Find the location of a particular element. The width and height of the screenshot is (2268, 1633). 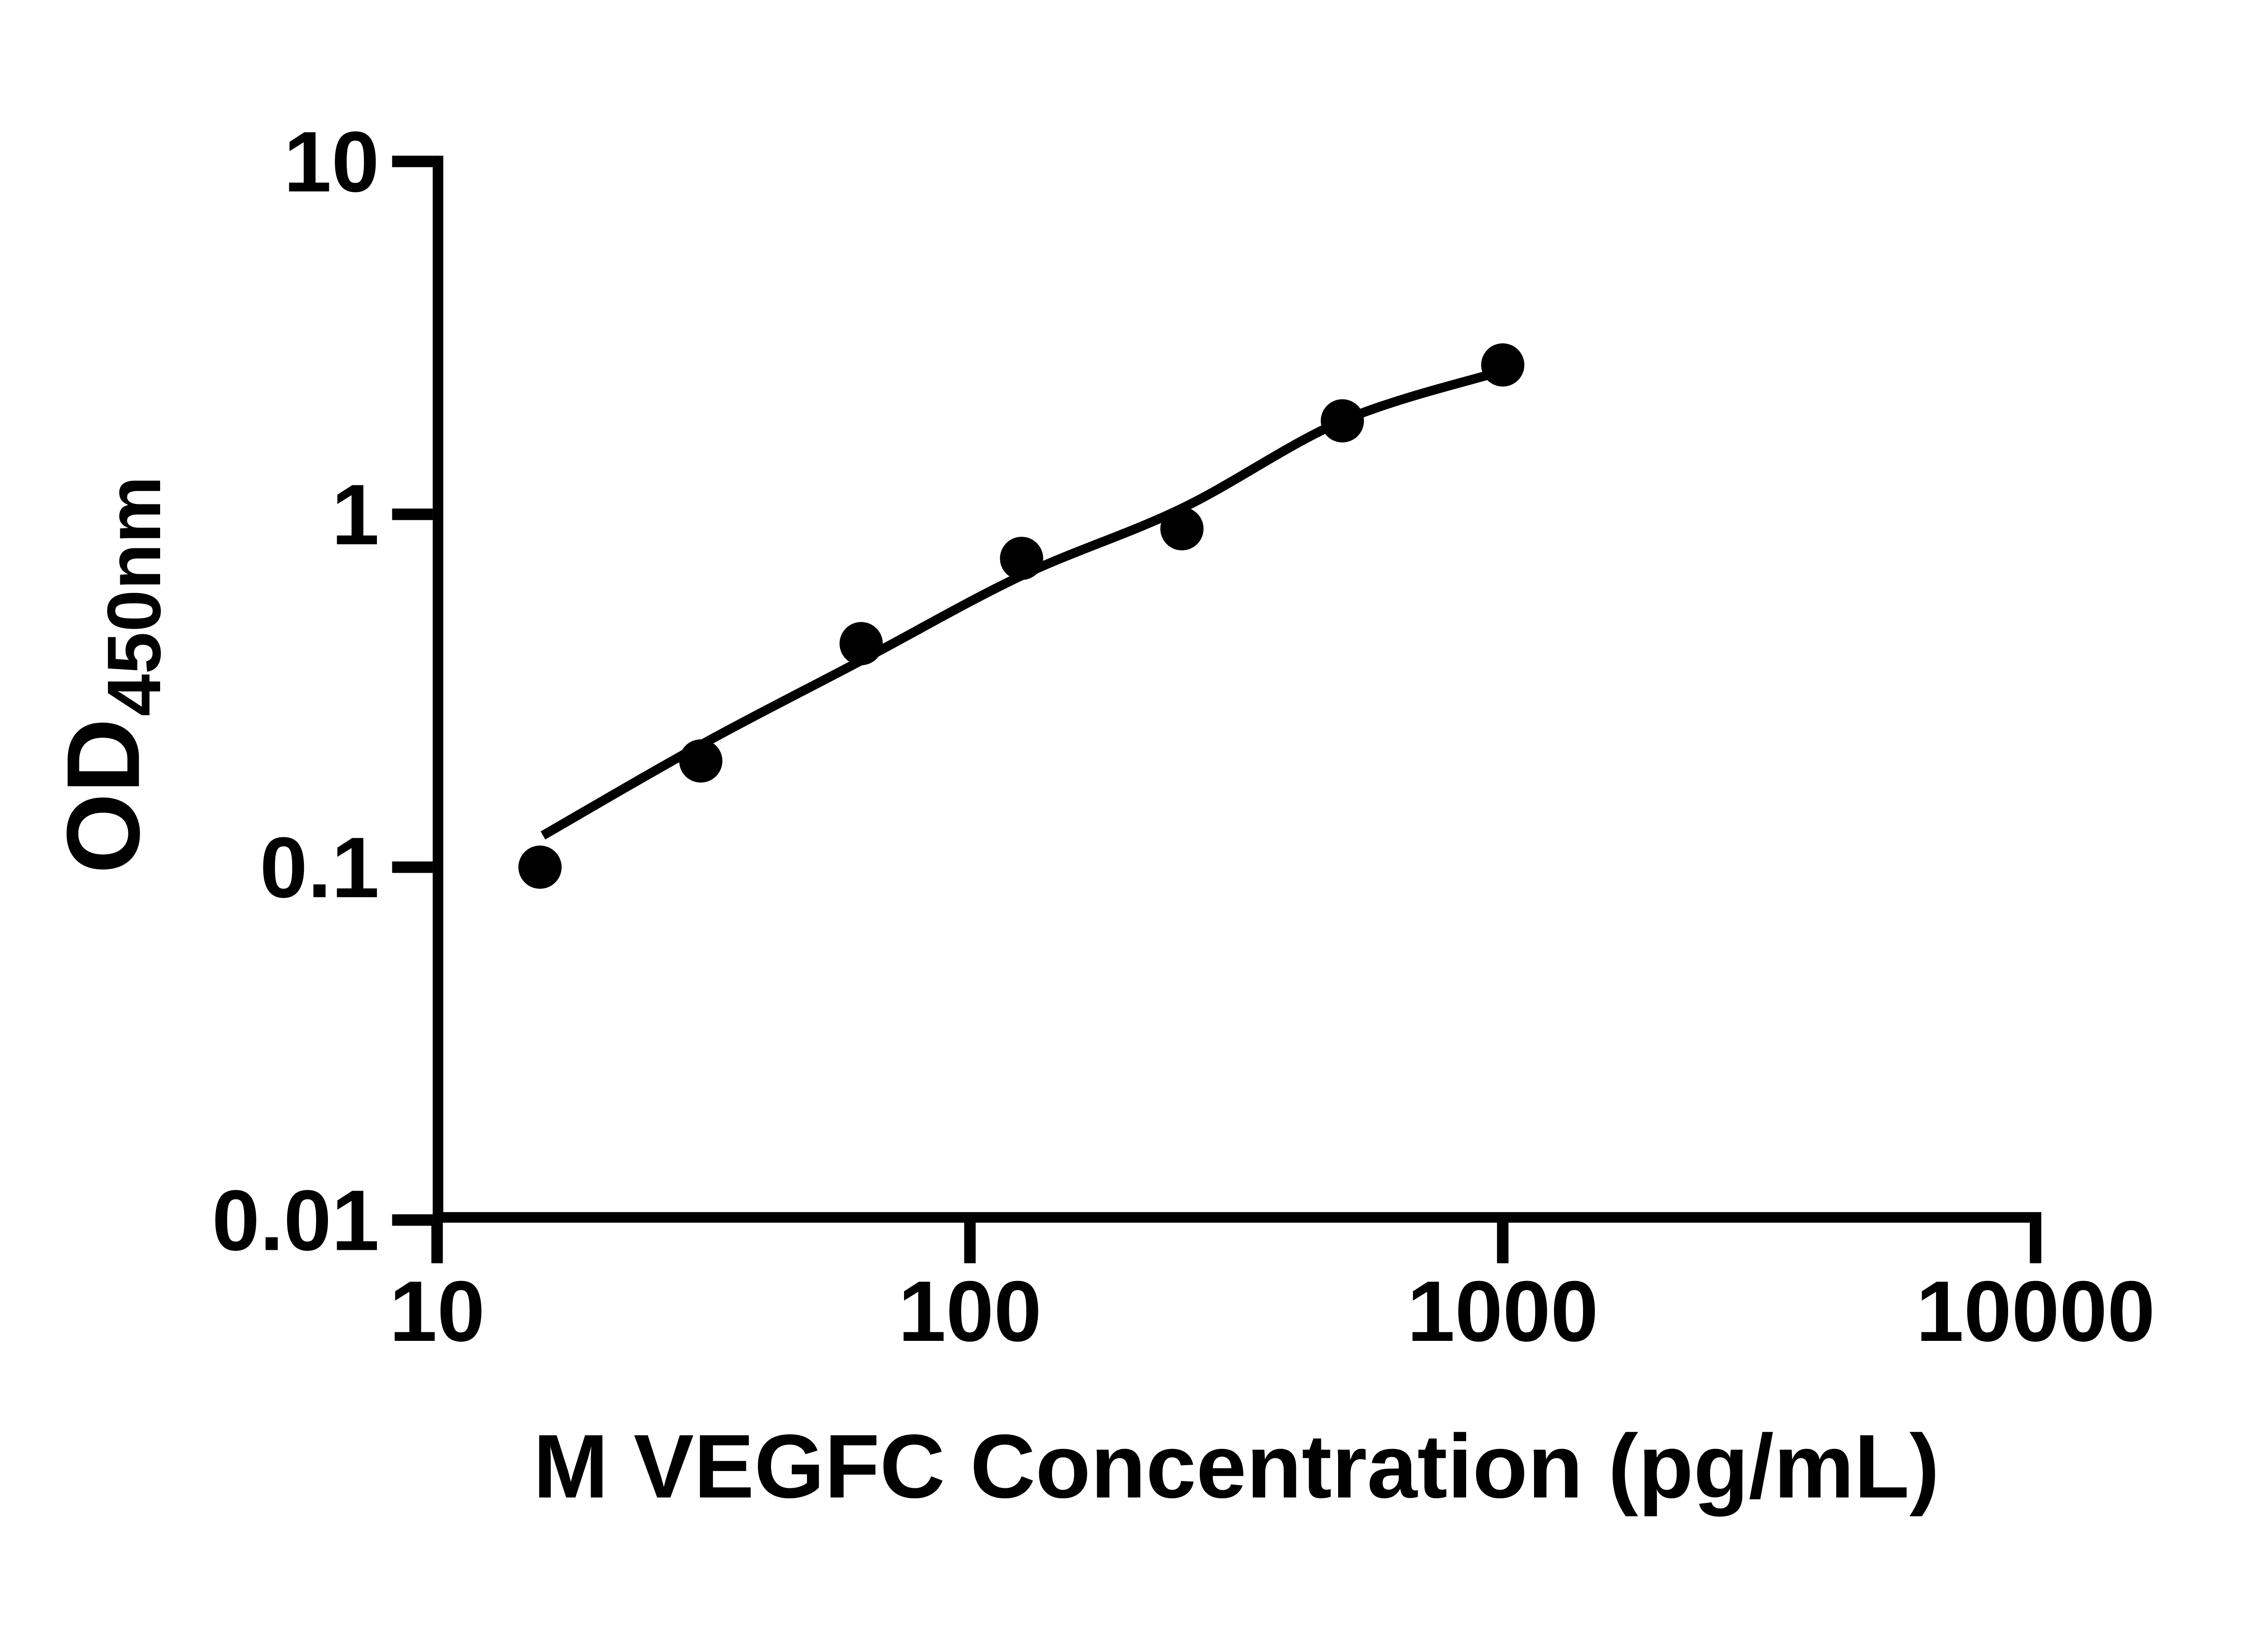

y-axis-title: OD 450nm is located at coordinates (111, 675).